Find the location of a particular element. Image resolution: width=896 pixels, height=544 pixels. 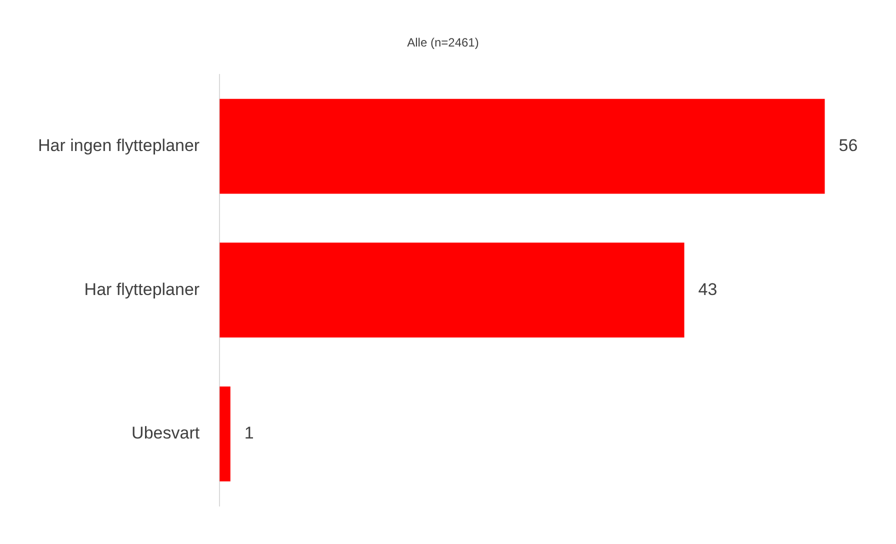

data-label: 1 is located at coordinates (249, 433).